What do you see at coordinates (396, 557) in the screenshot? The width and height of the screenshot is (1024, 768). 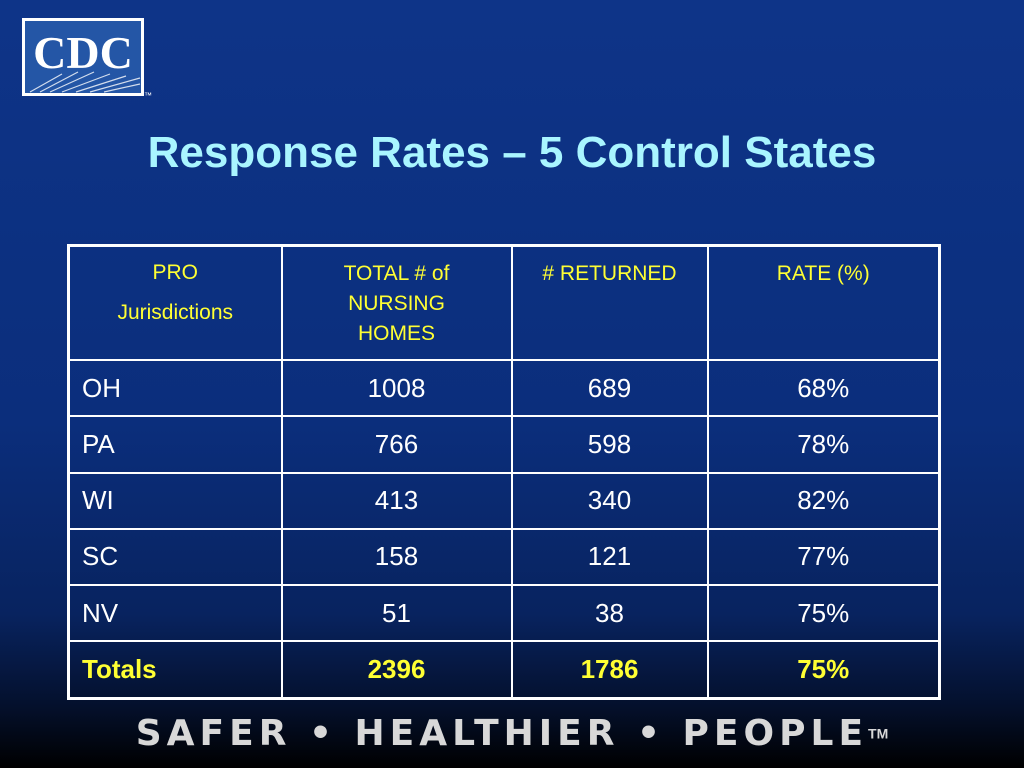 I see `cell-total: 158` at bounding box center [396, 557].